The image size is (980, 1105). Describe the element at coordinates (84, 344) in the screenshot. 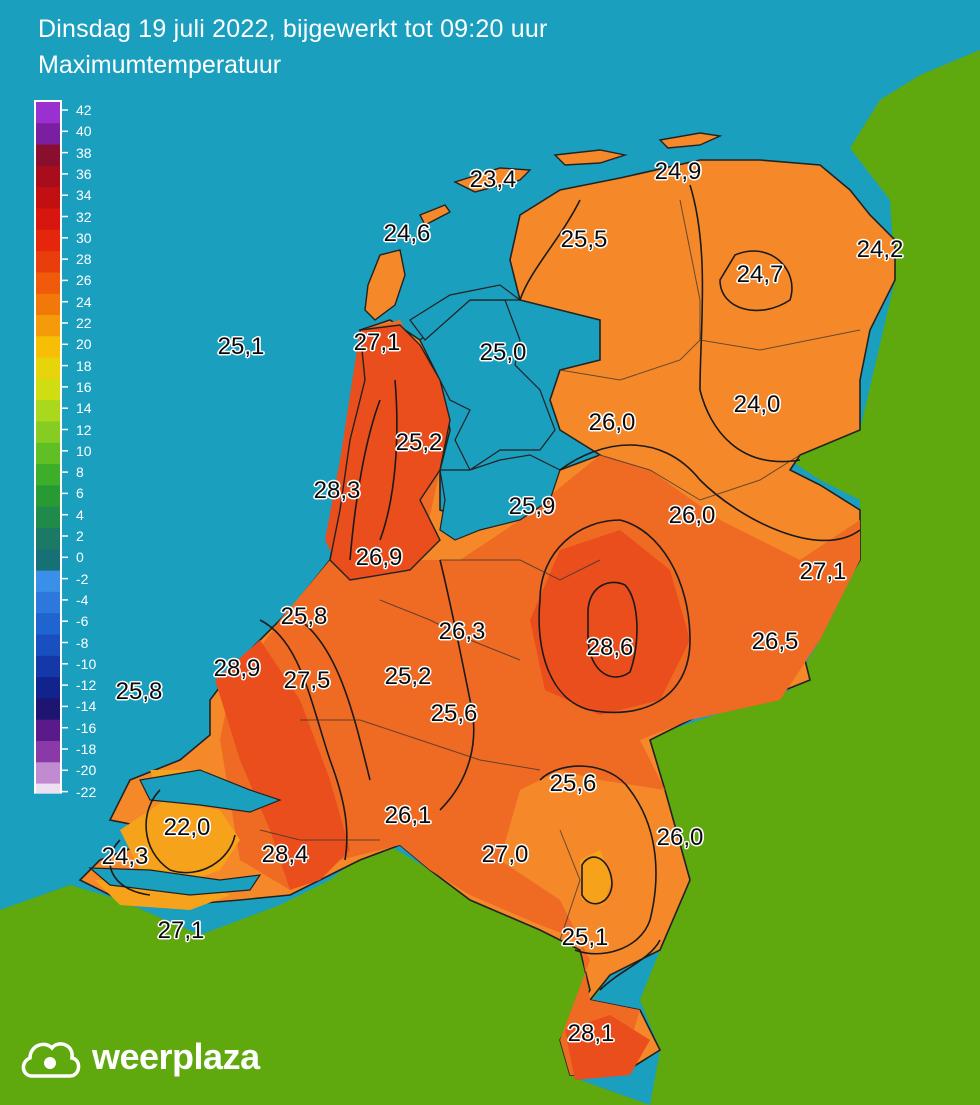

I see `legend-tick-label: 20` at that location.